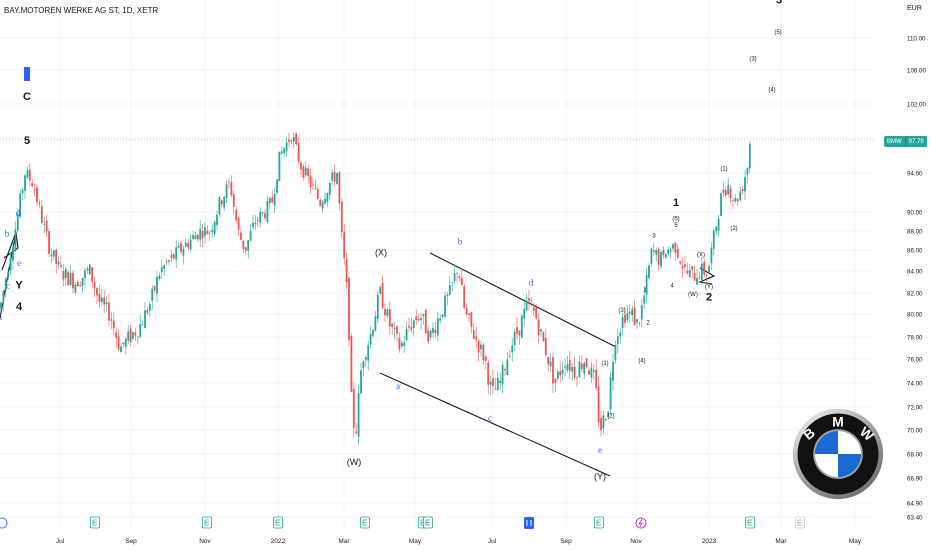 The height and width of the screenshot is (550, 932). Describe the element at coordinates (916, 39) in the screenshot. I see `y-tick-label: 110.00` at that location.